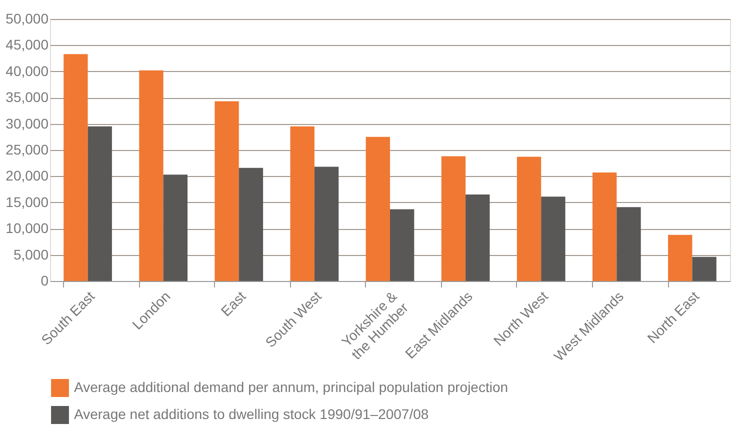 This screenshot has width=754, height=439. I want to click on y-tick-label: 30,000, so click(27, 123).